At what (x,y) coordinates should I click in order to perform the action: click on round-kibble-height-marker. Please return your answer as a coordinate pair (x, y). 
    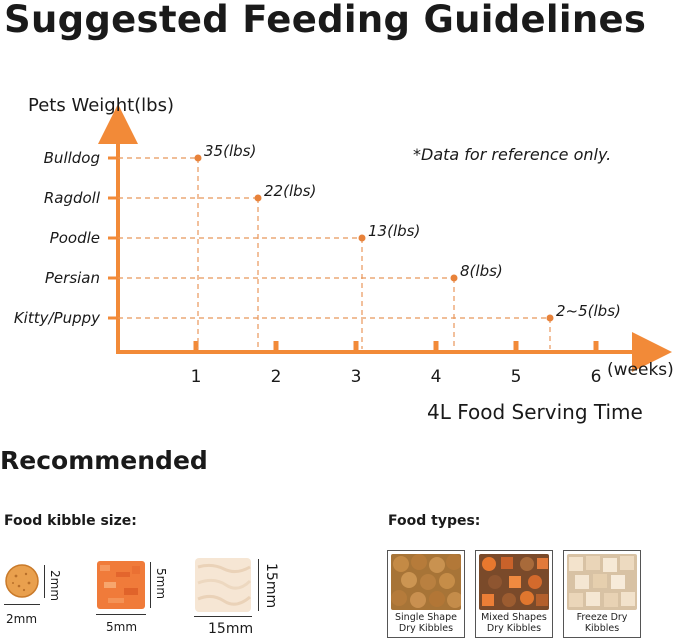
    Looking at the image, I should click on (44, 581).